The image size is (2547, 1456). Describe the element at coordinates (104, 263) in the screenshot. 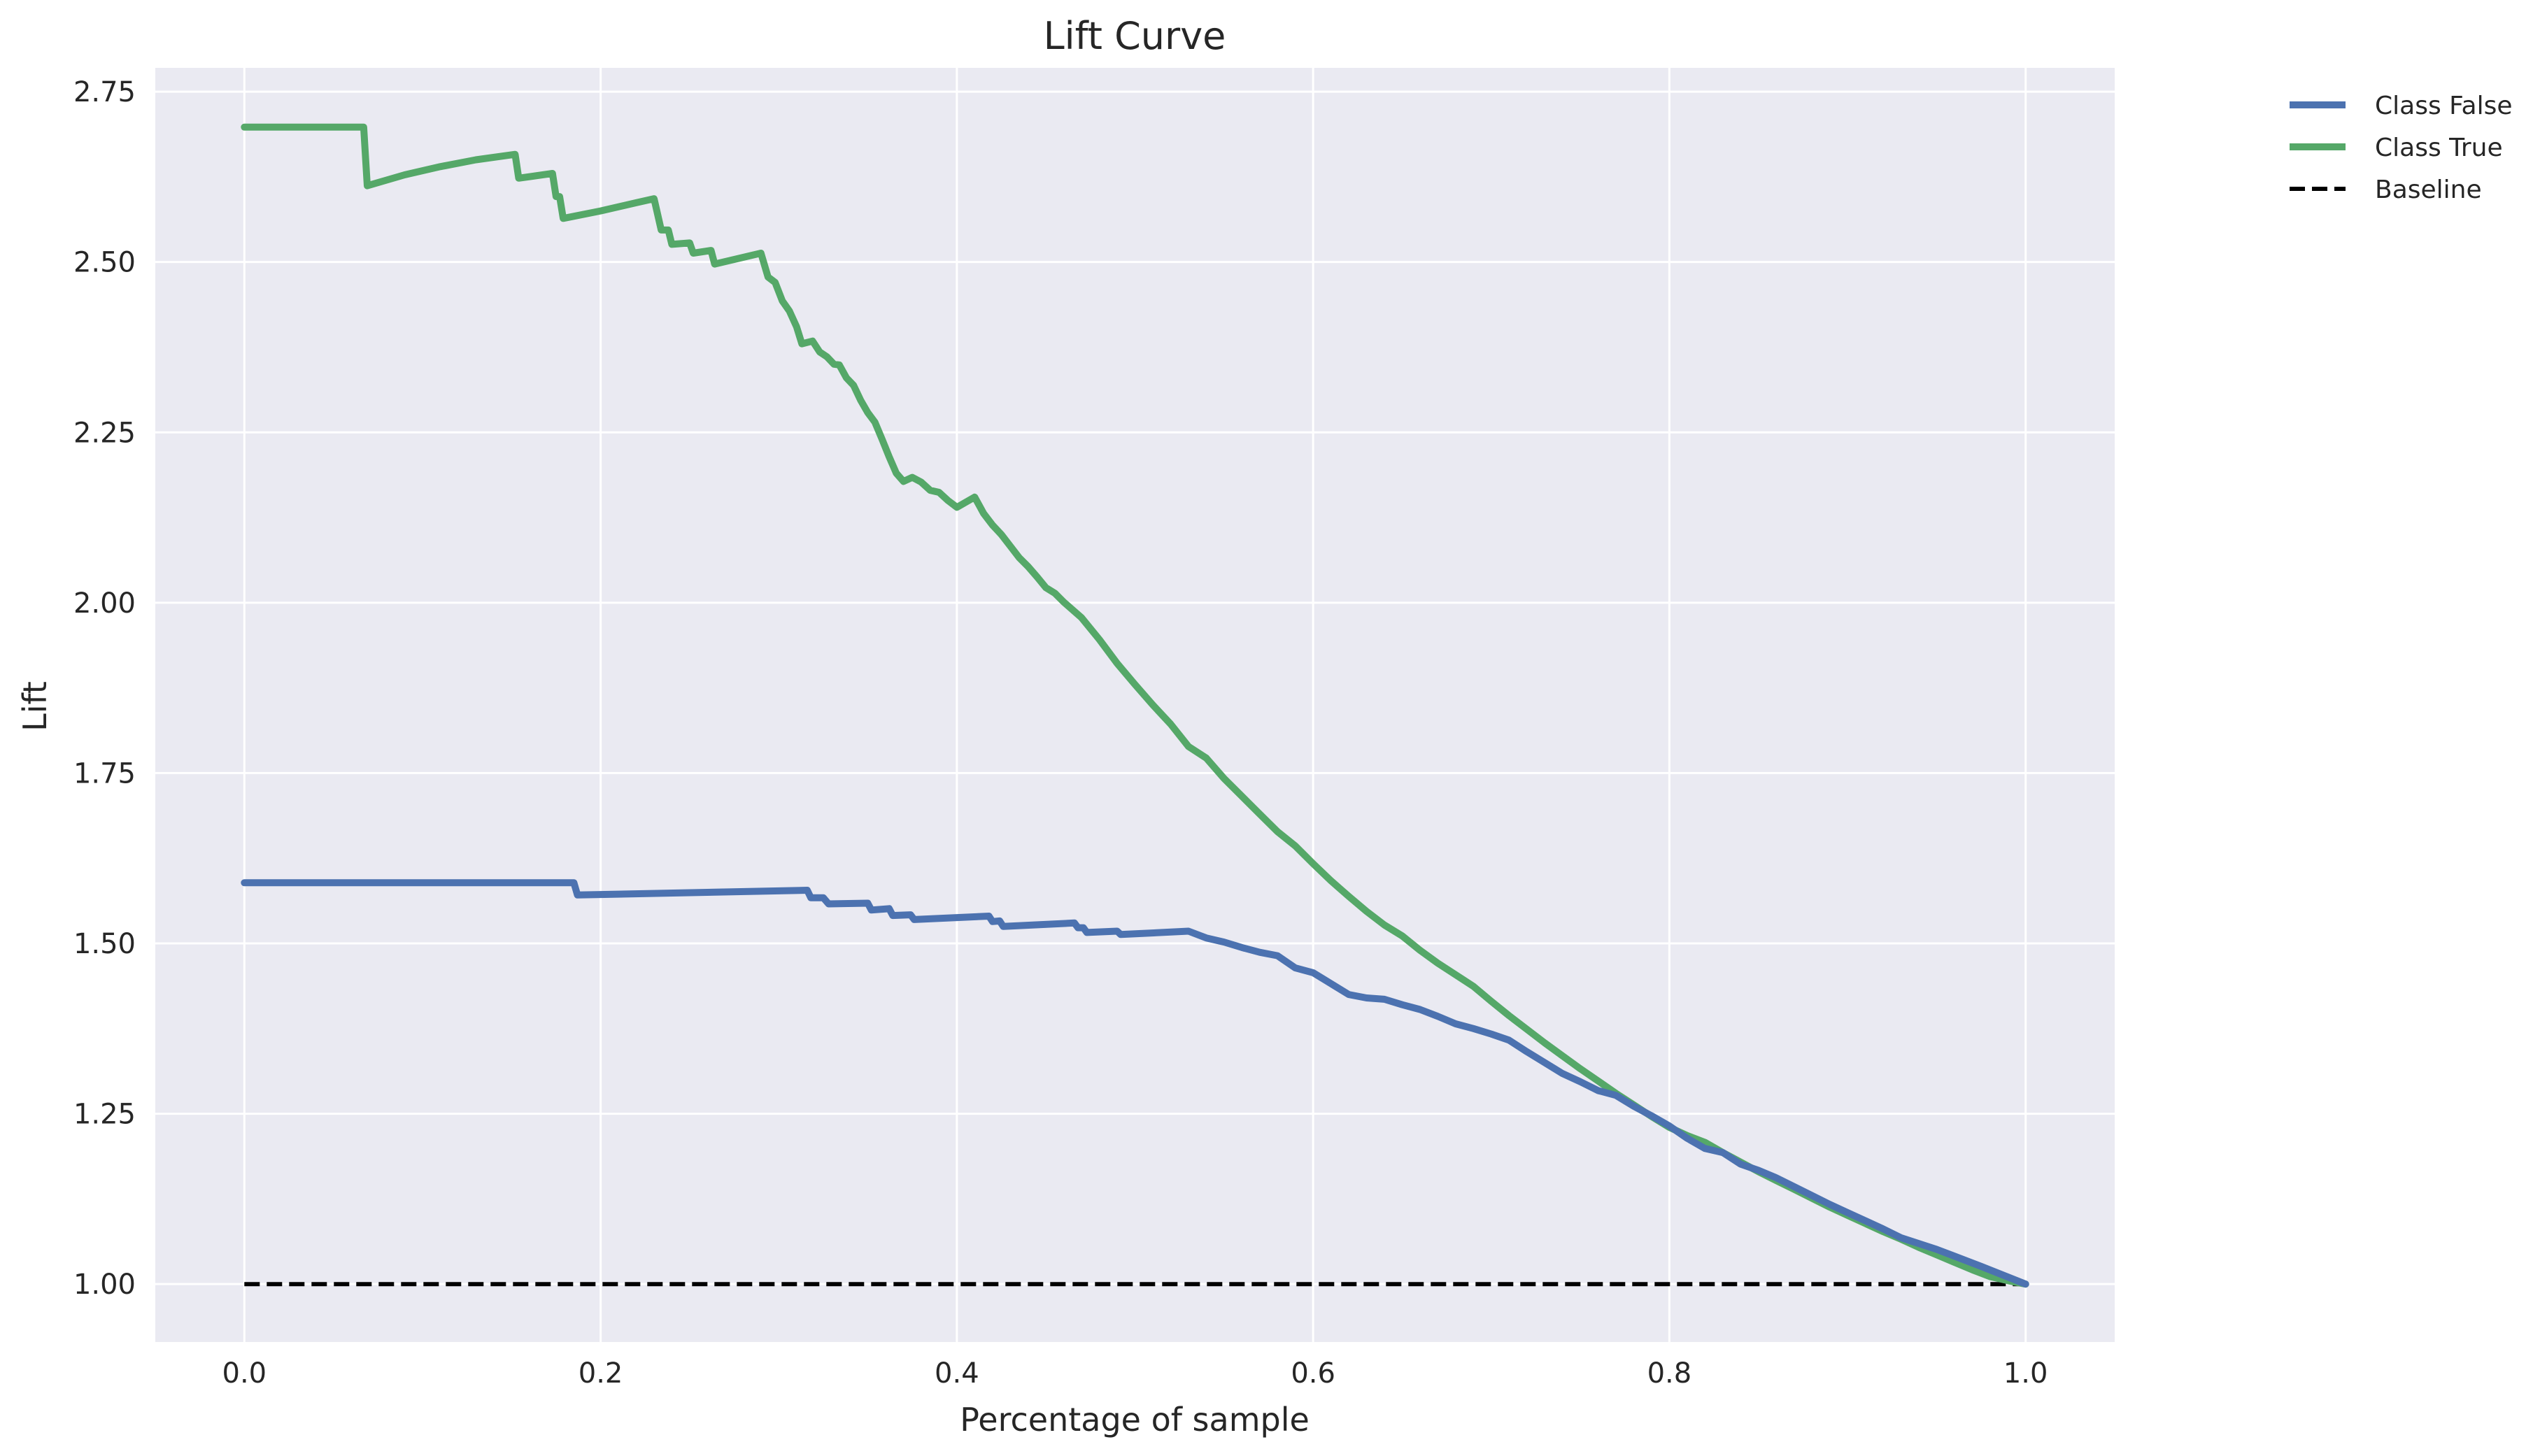

I see `y-tick-label: 2.50` at that location.